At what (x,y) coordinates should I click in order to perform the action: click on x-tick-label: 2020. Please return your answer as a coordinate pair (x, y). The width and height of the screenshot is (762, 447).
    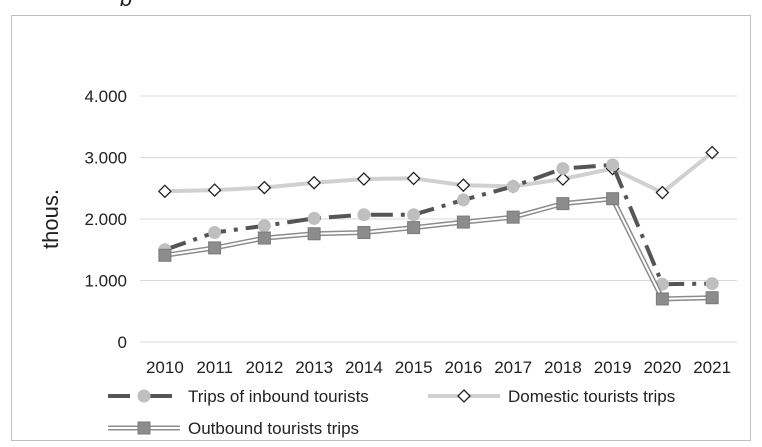
    Looking at the image, I should click on (662, 367).